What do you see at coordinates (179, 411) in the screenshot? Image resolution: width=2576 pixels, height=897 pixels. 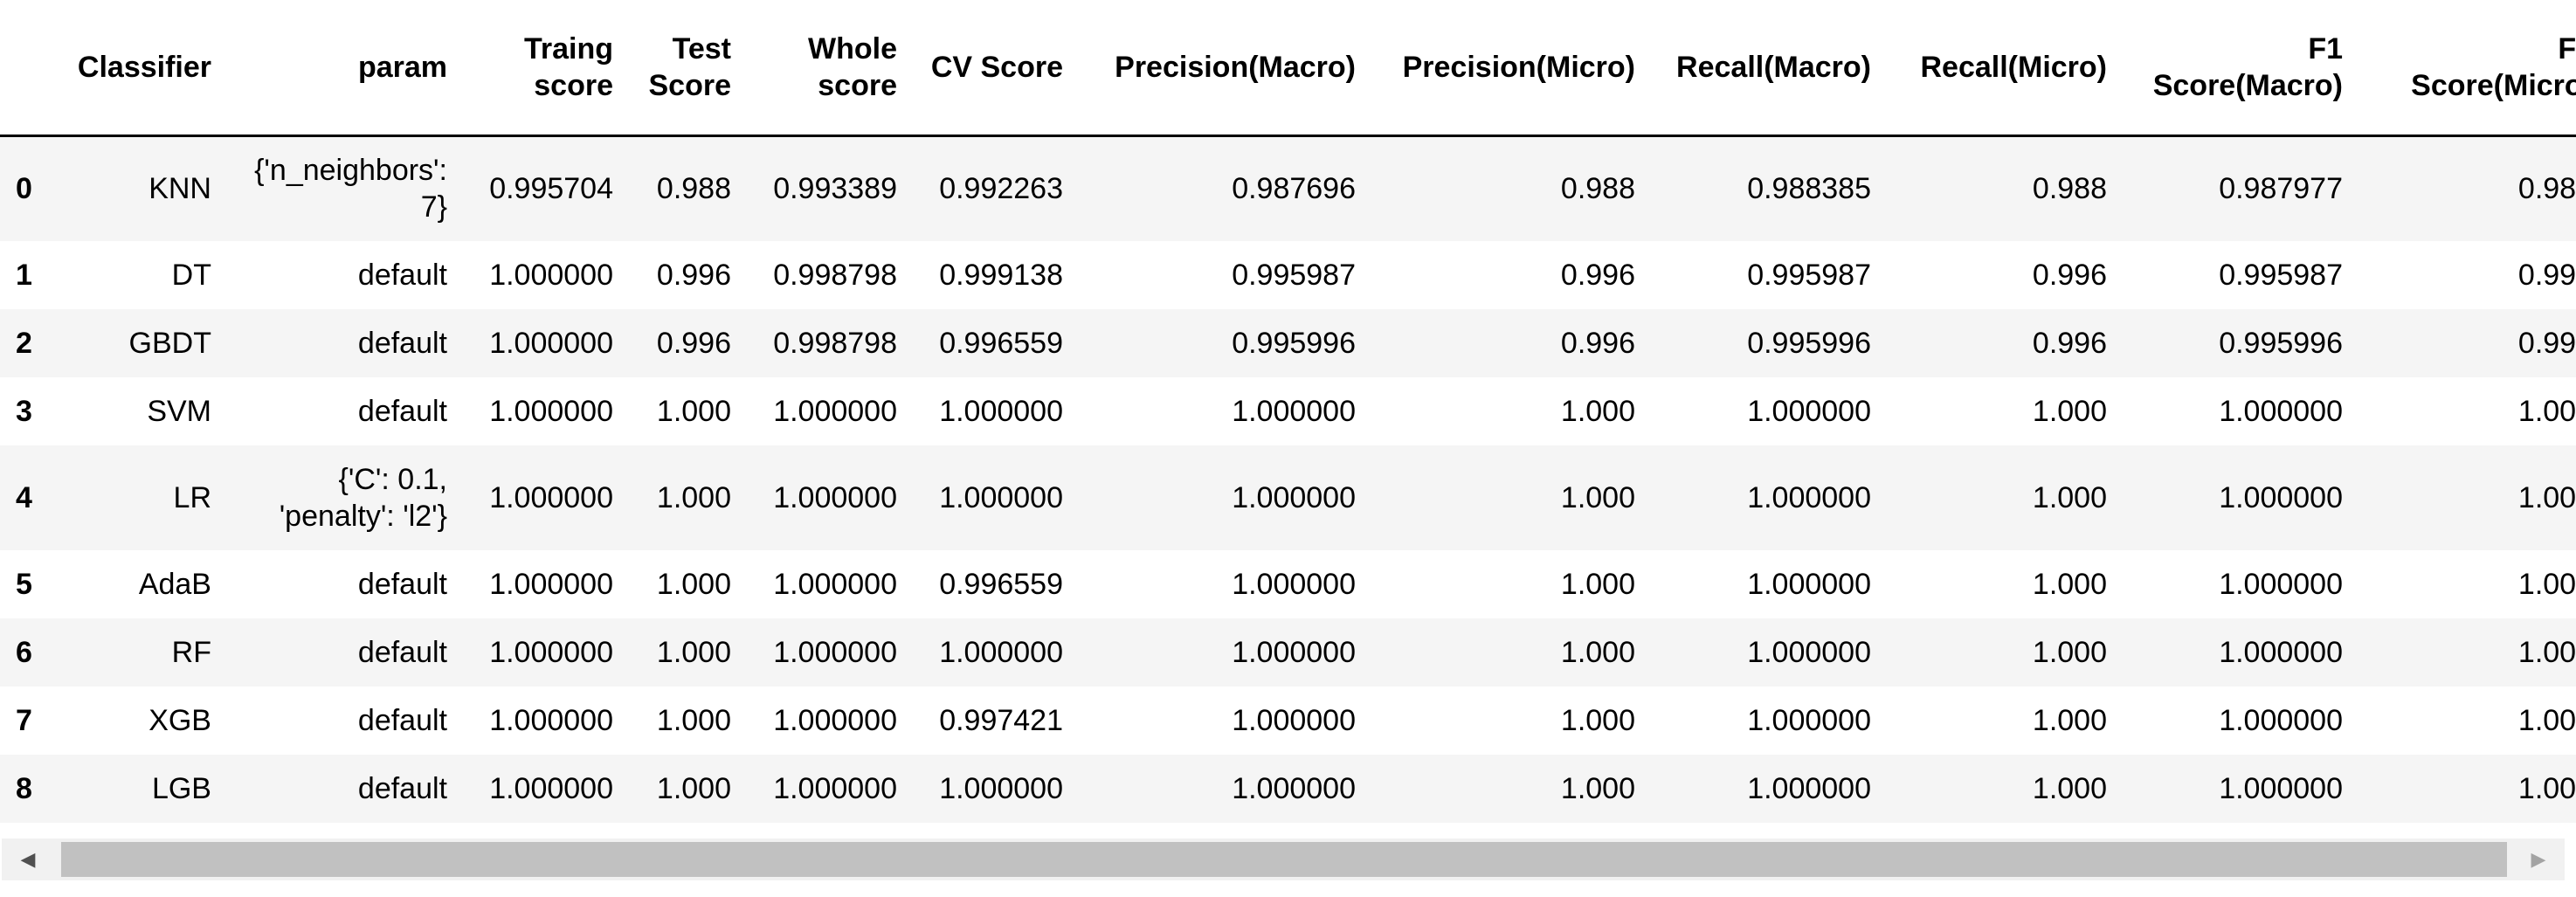 I see `cell-classifier: SVM` at bounding box center [179, 411].